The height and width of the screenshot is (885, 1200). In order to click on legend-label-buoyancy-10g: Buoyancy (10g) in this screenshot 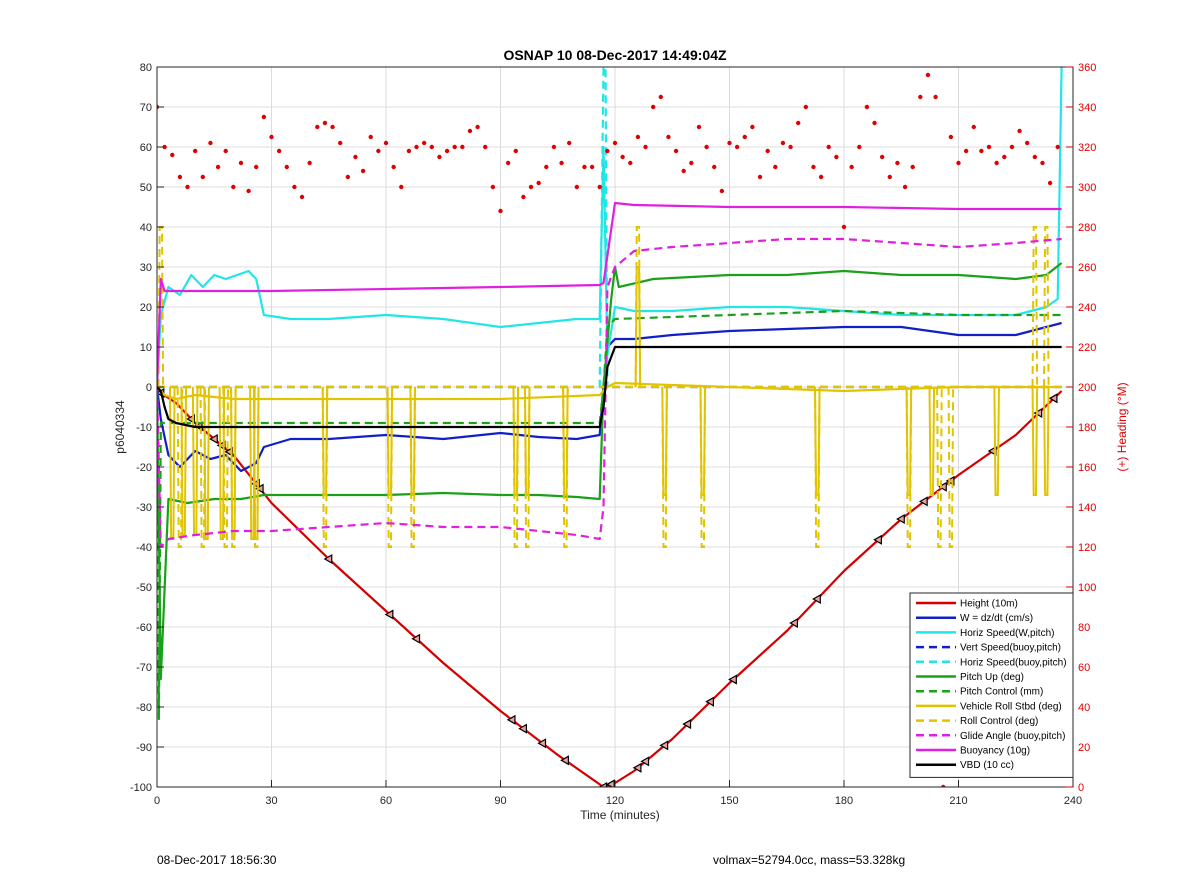, I will do `click(995, 751)`.